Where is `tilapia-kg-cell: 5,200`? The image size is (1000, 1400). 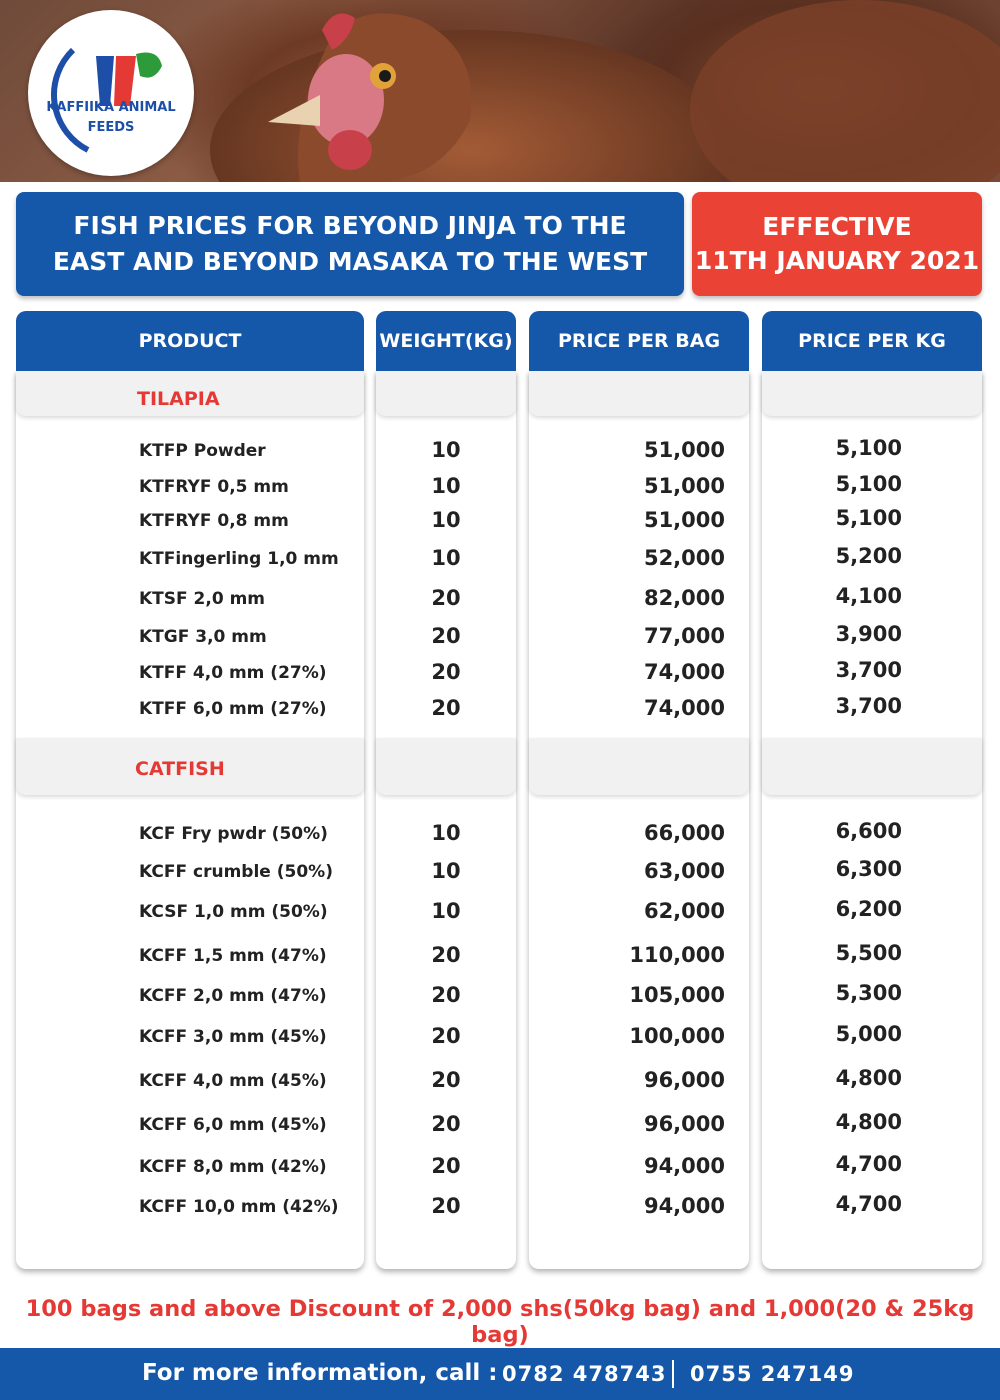
tilapia-kg-cell: 5,200 is located at coordinates (868, 556).